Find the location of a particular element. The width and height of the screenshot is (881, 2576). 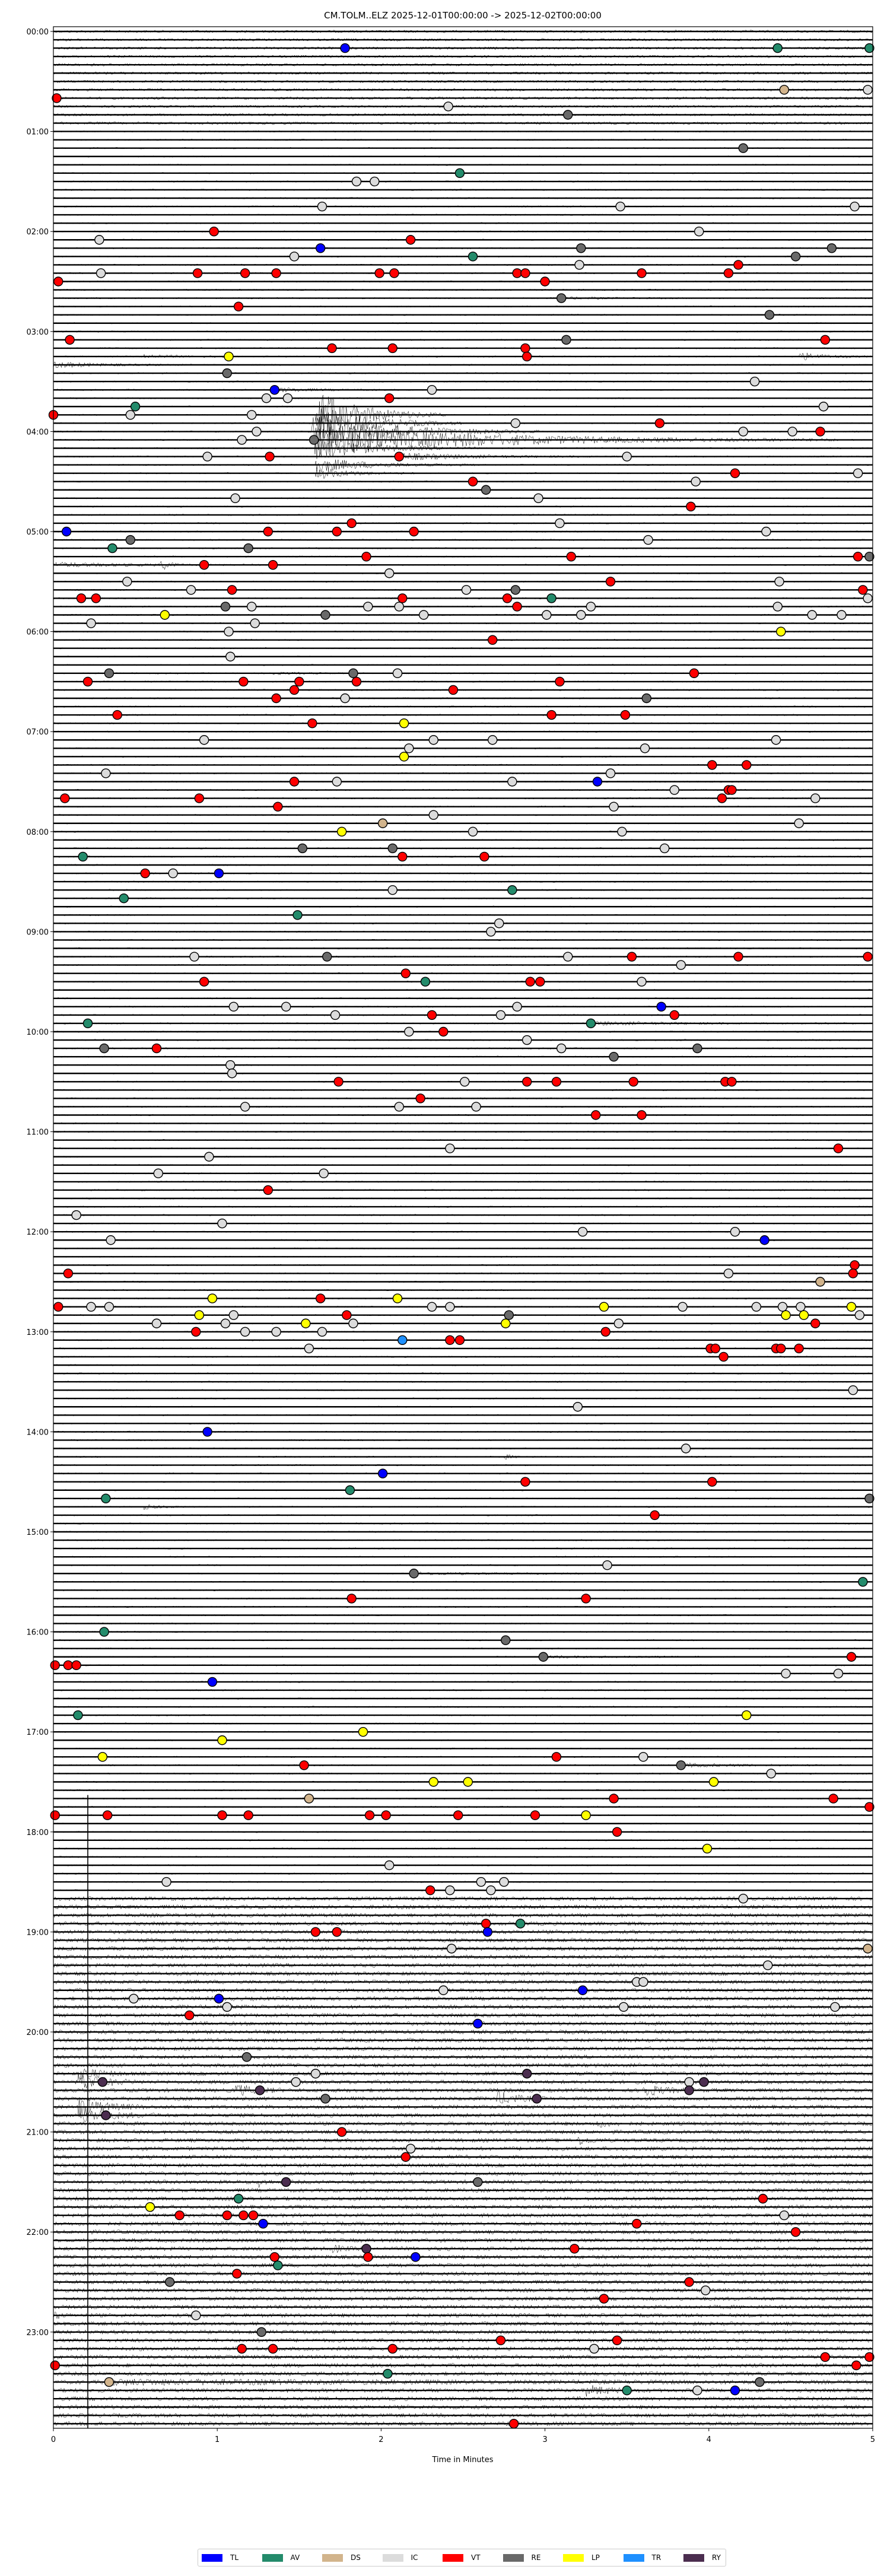

legend-item-av: AV is located at coordinates (281, 2557).